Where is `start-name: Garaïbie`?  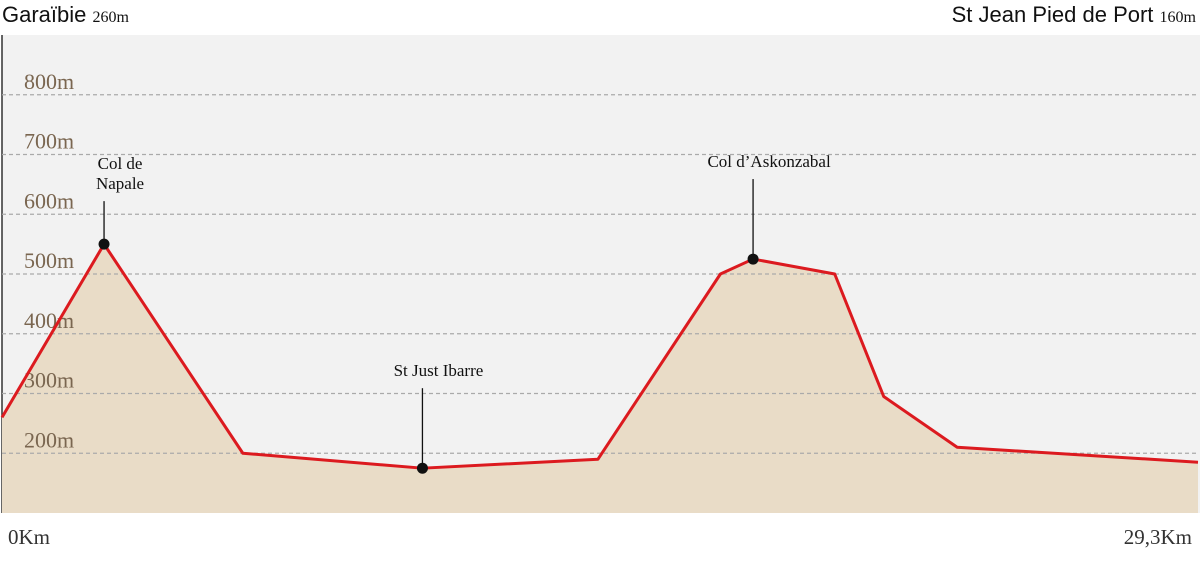
start-name: Garaïbie is located at coordinates (44, 14).